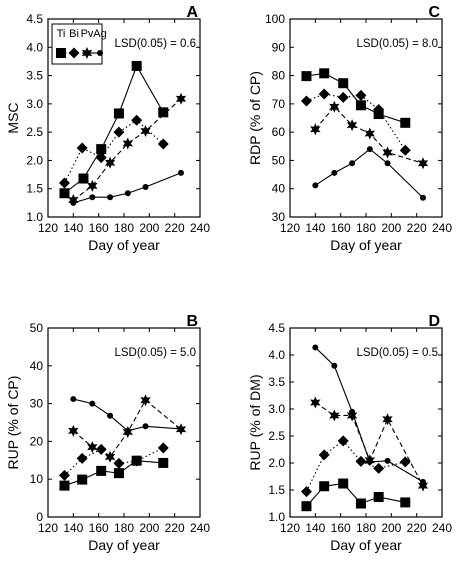 The width and height of the screenshot is (474, 563). I want to click on lsd-annotation: LSD(0.05) = 0.6, so click(155, 44).